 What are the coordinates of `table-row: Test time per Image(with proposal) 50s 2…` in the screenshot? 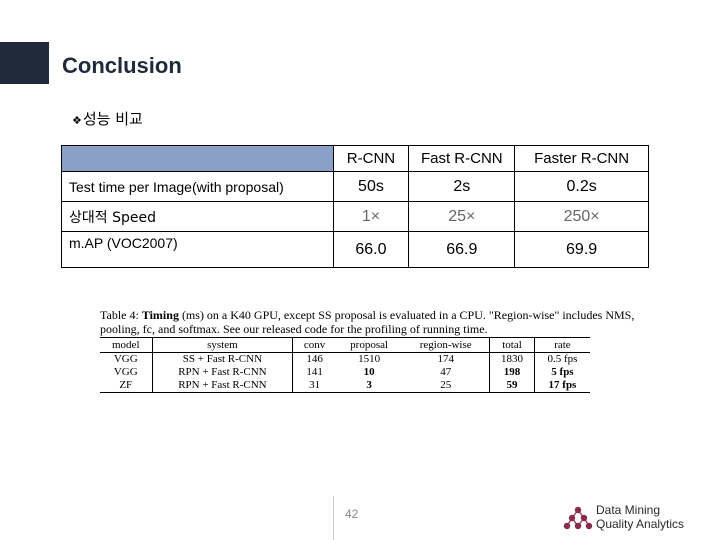 It's located at (355, 186).